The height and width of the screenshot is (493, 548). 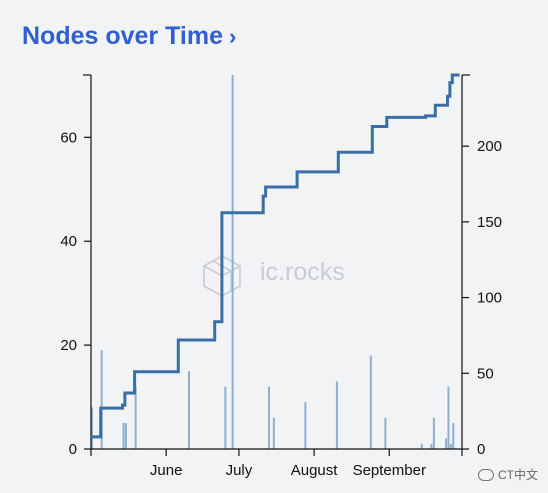 I want to click on ic-rocks-watermark: ic.rocks, so click(x=274, y=276).